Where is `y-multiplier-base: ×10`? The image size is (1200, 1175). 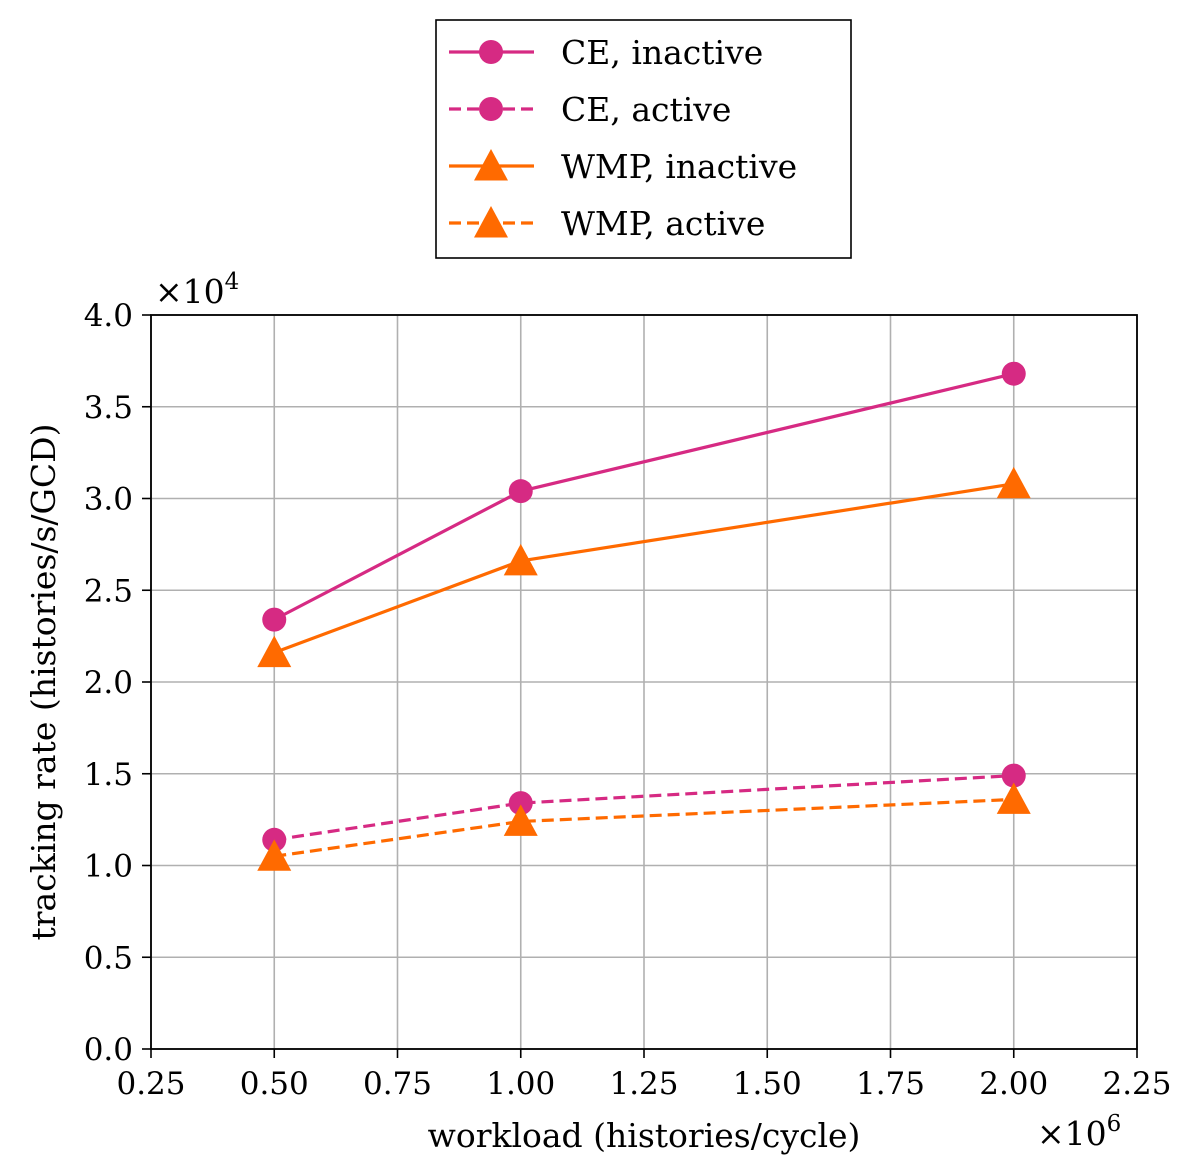
y-multiplier-base: ×10 is located at coordinates (190, 291).